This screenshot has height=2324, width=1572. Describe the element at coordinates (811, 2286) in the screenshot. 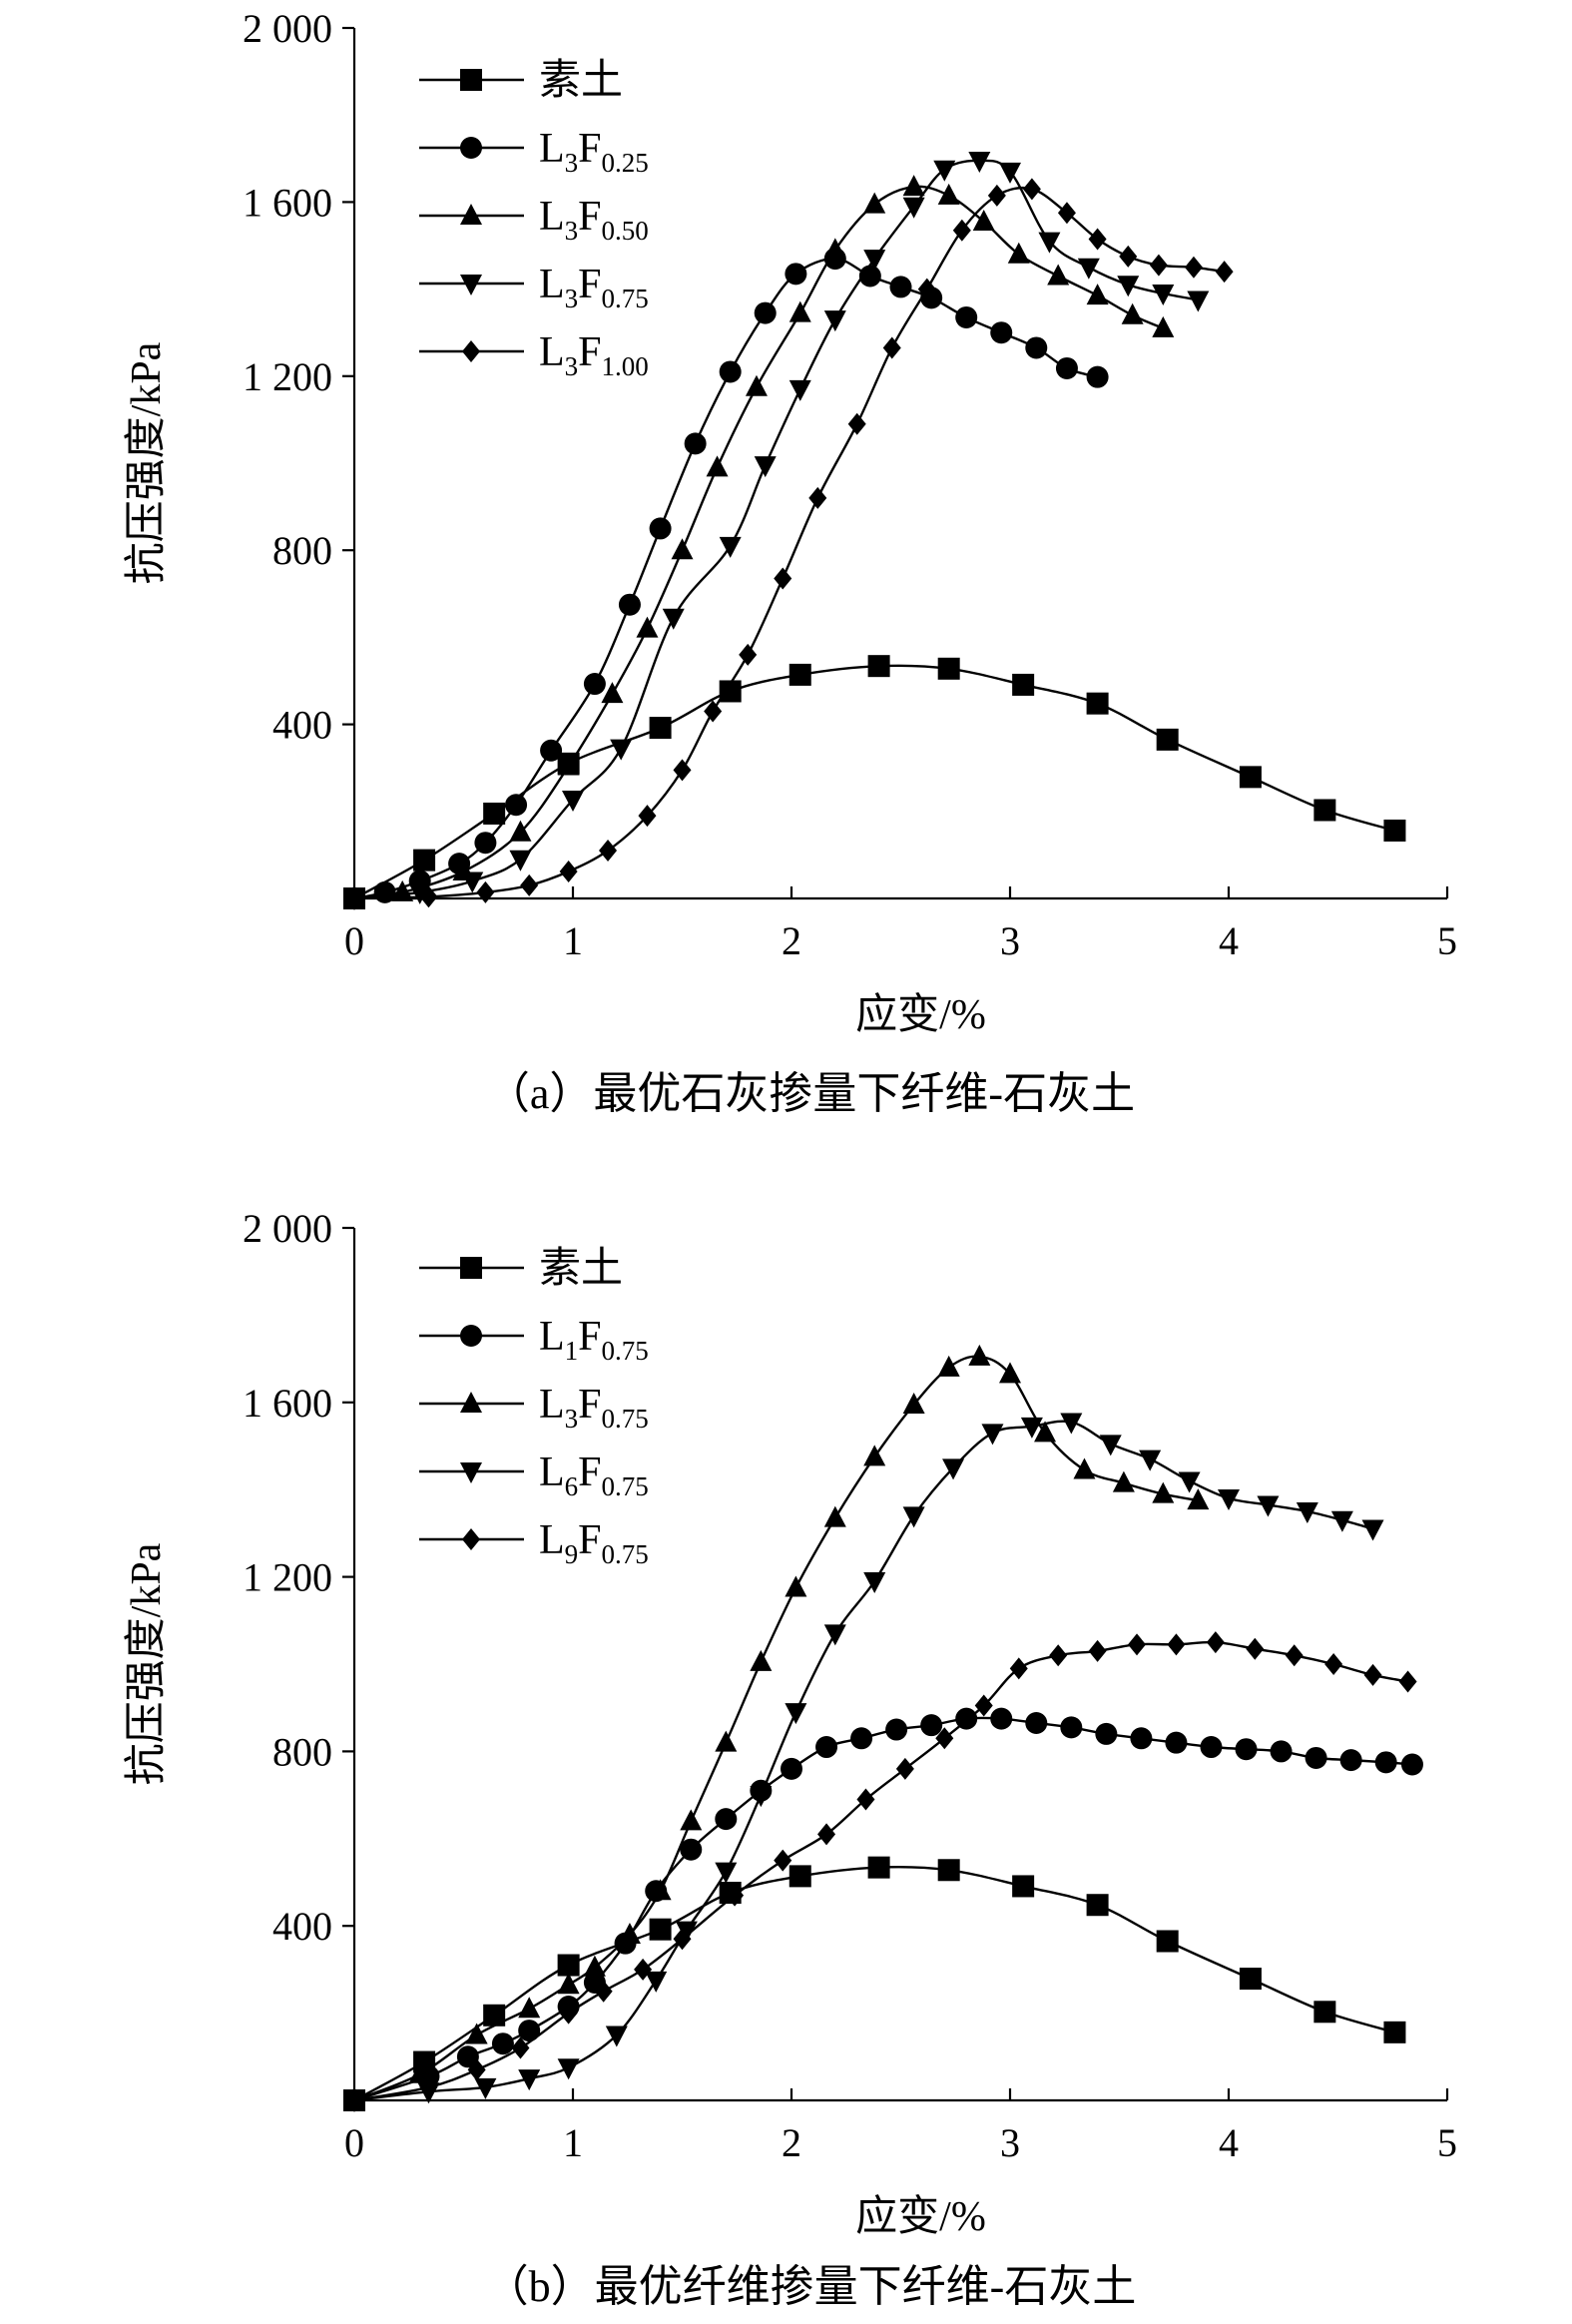

I see `figure-caption: （b）最优纤维掺量下纤维-石灰土` at that location.